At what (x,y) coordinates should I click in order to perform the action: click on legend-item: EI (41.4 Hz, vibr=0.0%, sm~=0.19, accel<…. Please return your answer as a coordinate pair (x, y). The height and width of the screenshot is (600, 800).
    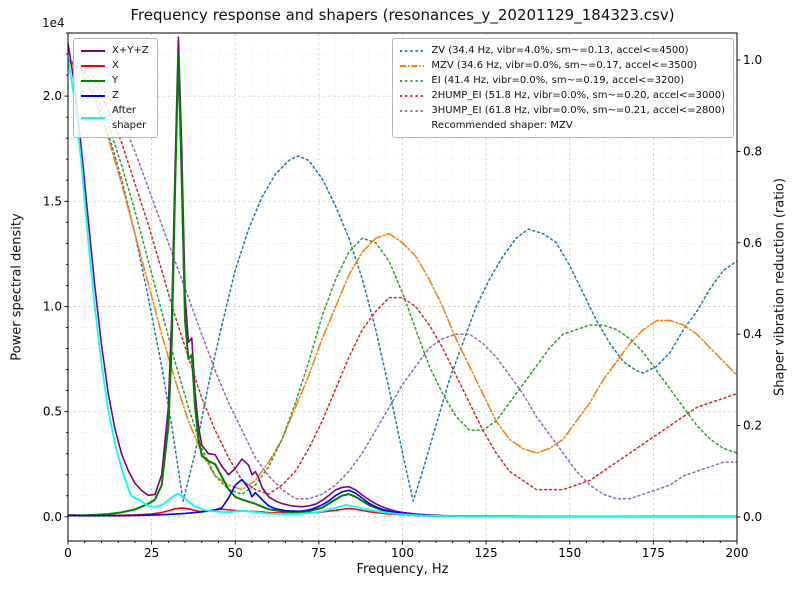
    Looking at the image, I should click on (562, 80).